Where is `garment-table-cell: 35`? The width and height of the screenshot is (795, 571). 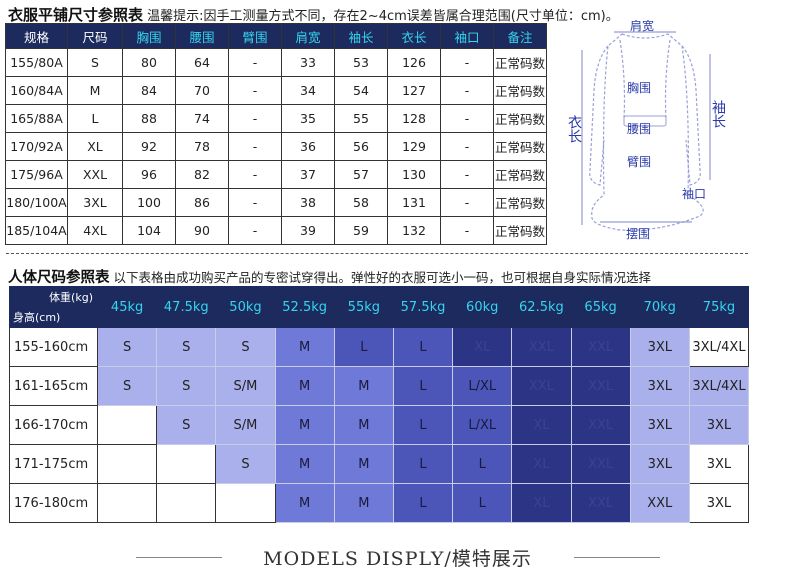 garment-table-cell: 35 is located at coordinates (308, 118).